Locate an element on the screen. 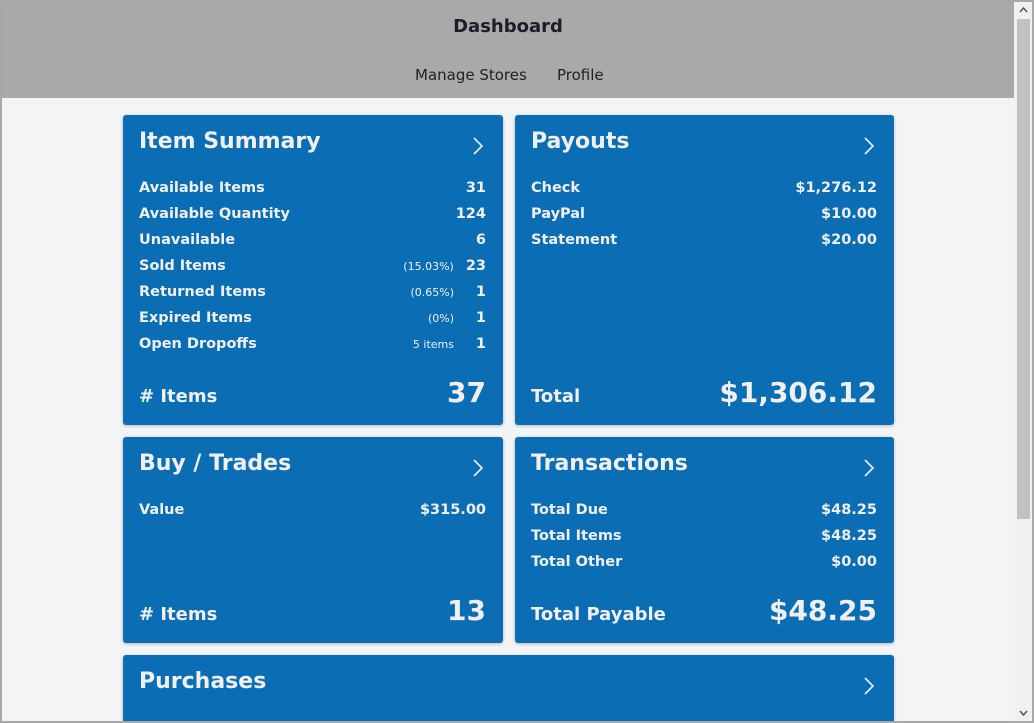 The image size is (1034, 723). footer: Total $1,306.12 is located at coordinates (704, 392).